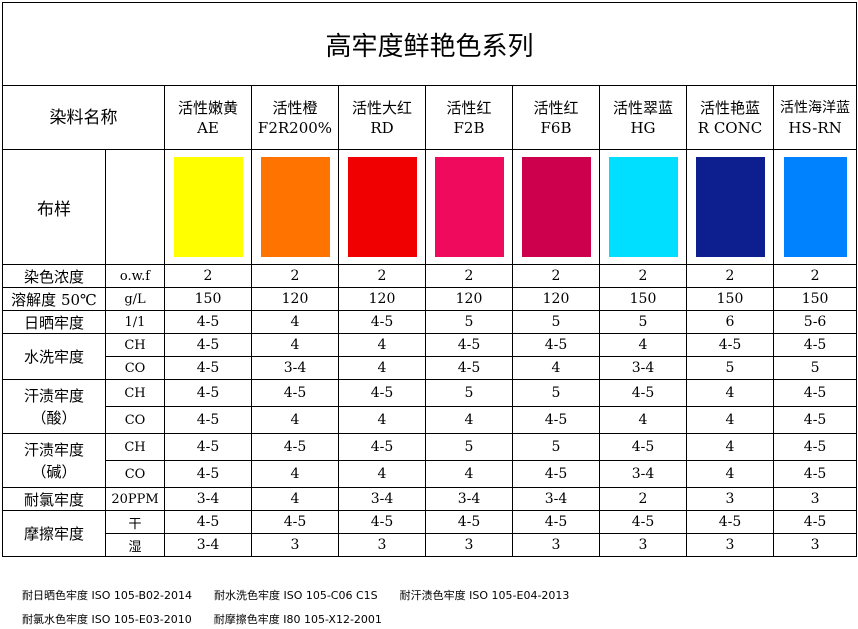 This screenshot has height=629, width=858. I want to click on dye-name: 活性红, so click(469, 107).